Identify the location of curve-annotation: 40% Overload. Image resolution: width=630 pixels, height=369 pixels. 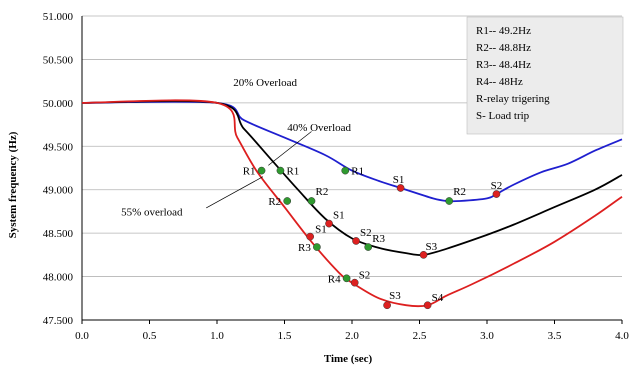
(319, 128).